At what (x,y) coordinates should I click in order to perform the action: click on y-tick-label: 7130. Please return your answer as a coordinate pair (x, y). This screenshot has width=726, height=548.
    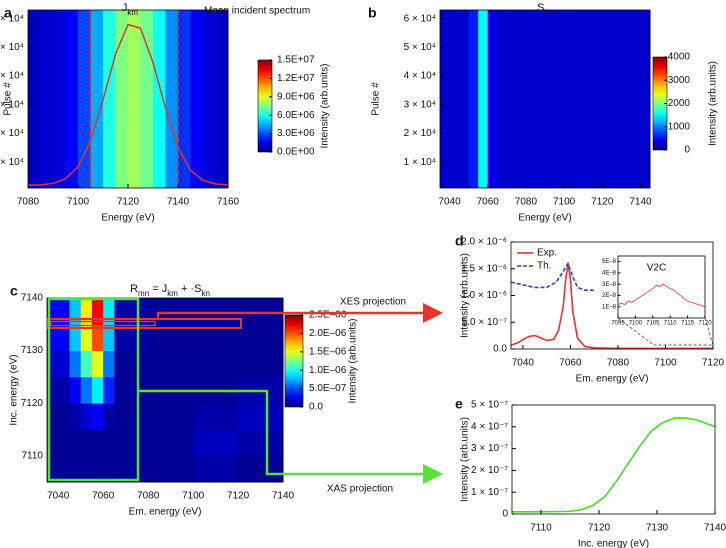
    Looking at the image, I should click on (32, 350).